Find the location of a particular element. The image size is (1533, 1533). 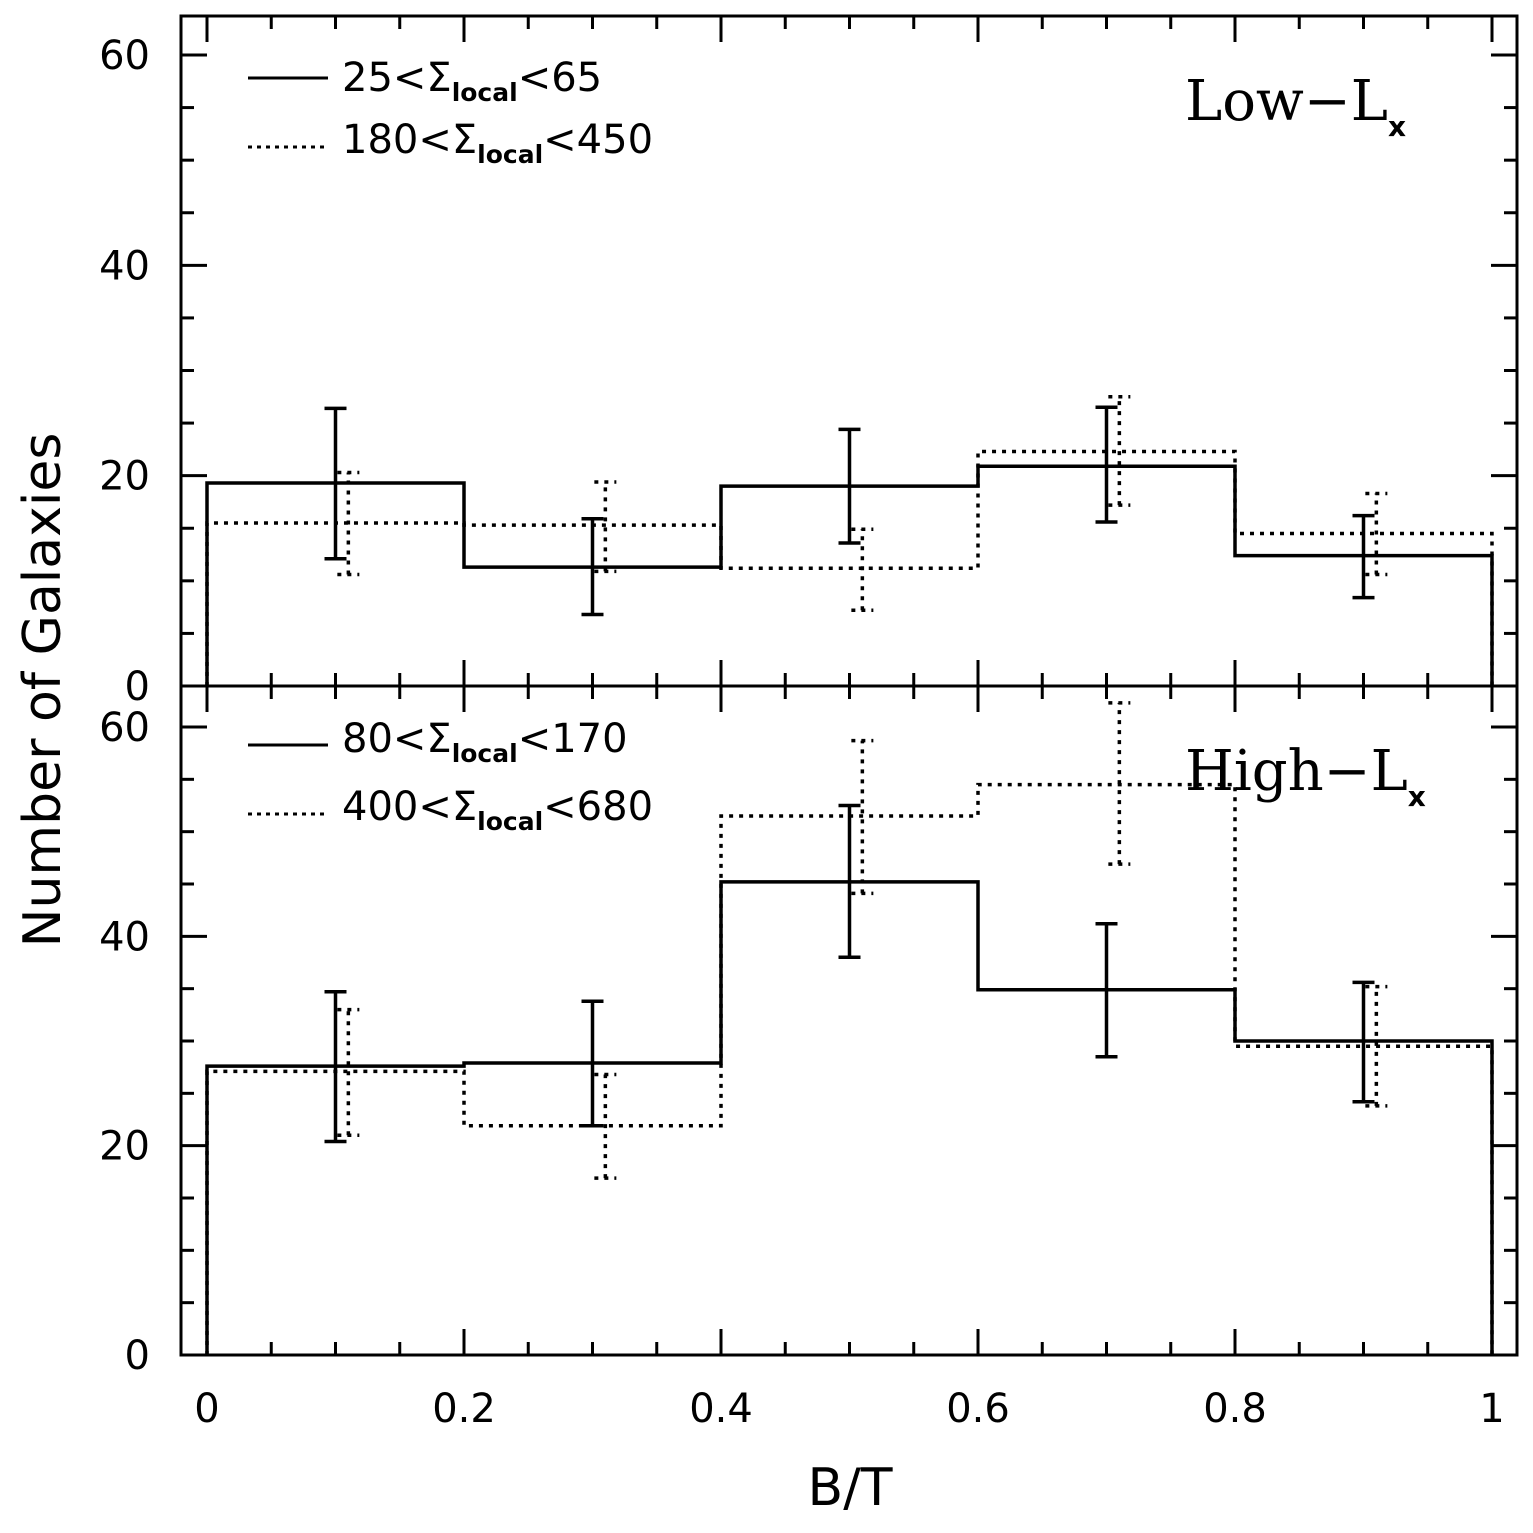

x-tick-label: 0 is located at coordinates (206, 1409).